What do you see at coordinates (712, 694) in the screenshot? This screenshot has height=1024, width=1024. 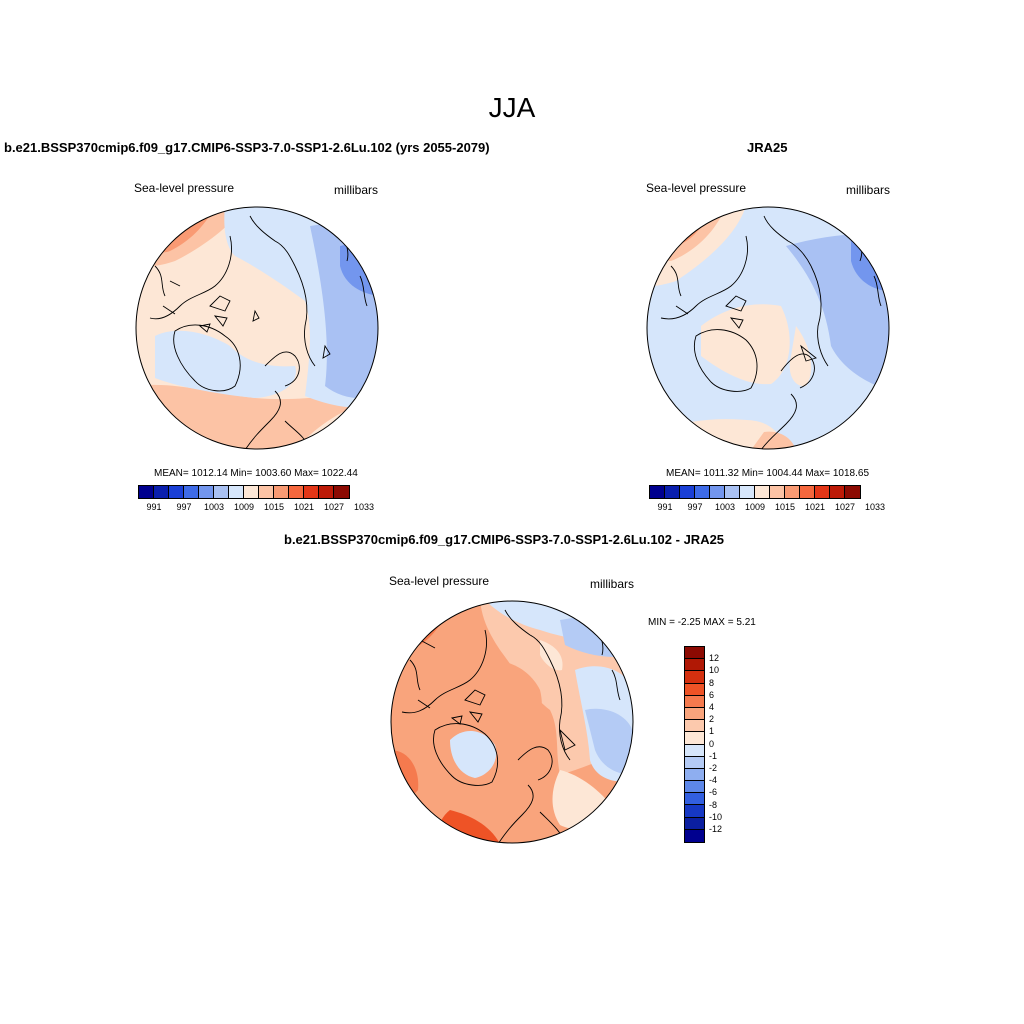 I see `colorbar-tick-label: 6` at bounding box center [712, 694].